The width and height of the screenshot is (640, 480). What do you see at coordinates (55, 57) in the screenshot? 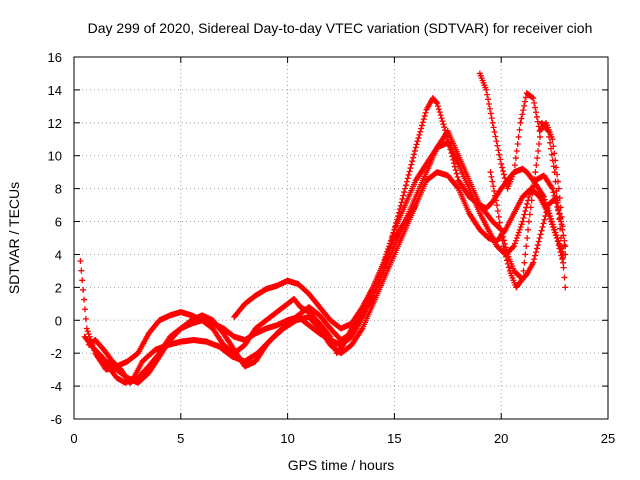
I see `y-tick-label: 16` at bounding box center [55, 57].